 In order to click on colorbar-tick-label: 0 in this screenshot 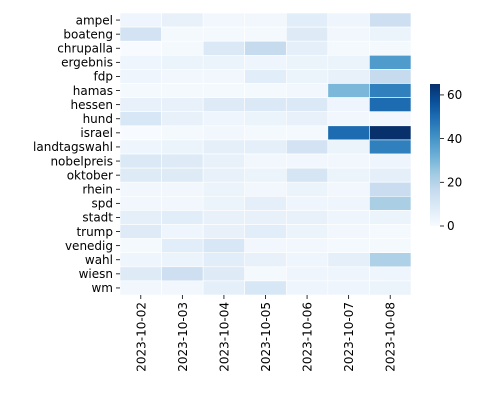, I will do `click(451, 226)`.